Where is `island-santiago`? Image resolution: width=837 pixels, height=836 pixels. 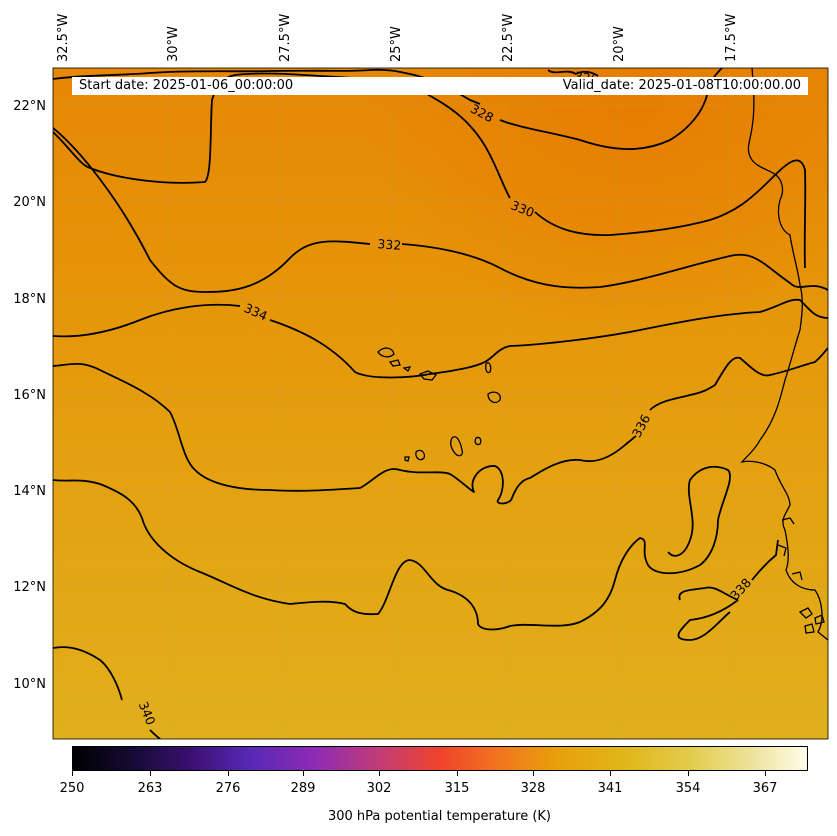
island-santiago is located at coordinates (457, 446).